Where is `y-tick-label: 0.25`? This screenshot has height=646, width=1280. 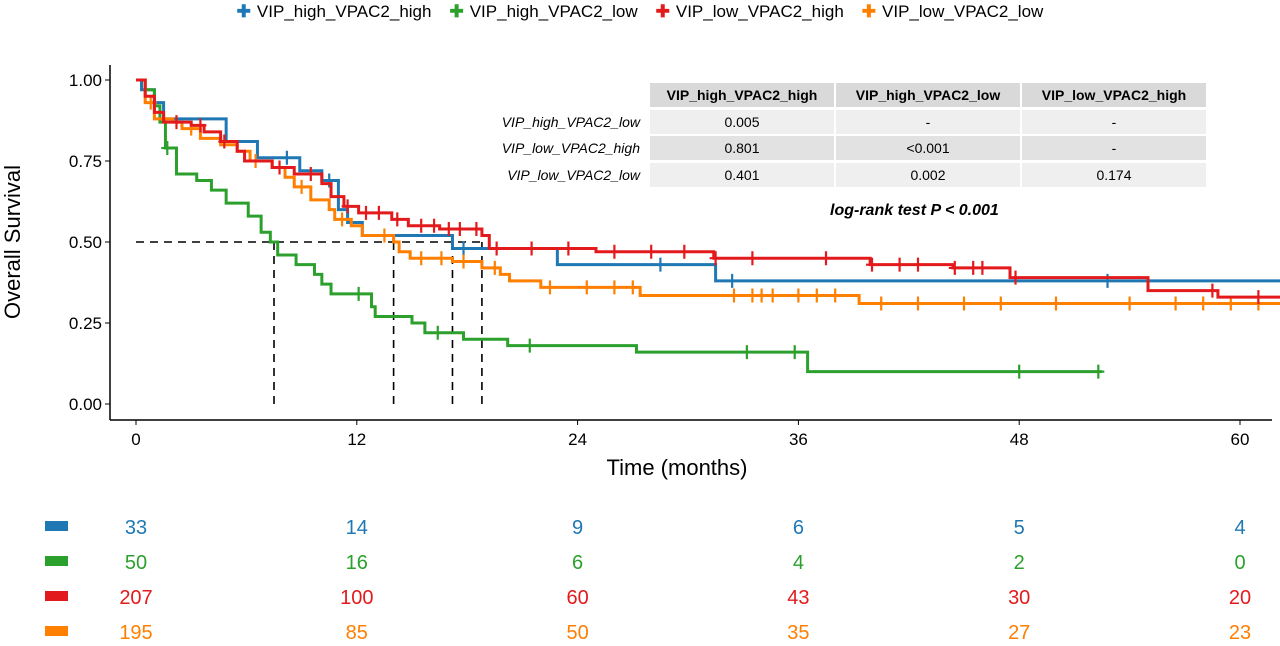 y-tick-label: 0.25 is located at coordinates (85, 323).